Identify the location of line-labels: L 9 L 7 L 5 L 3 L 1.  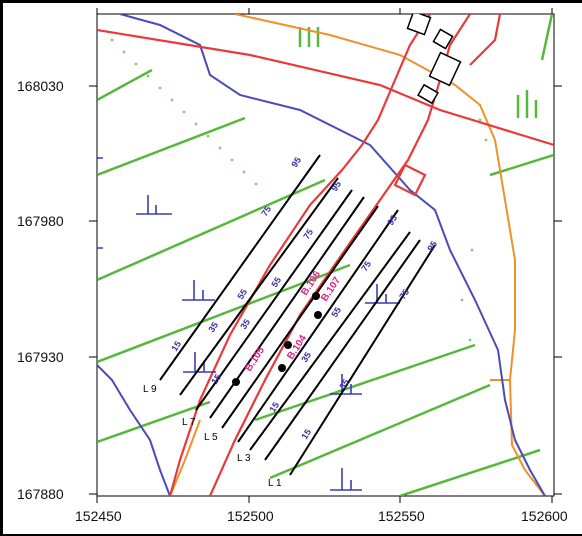
(212, 436).